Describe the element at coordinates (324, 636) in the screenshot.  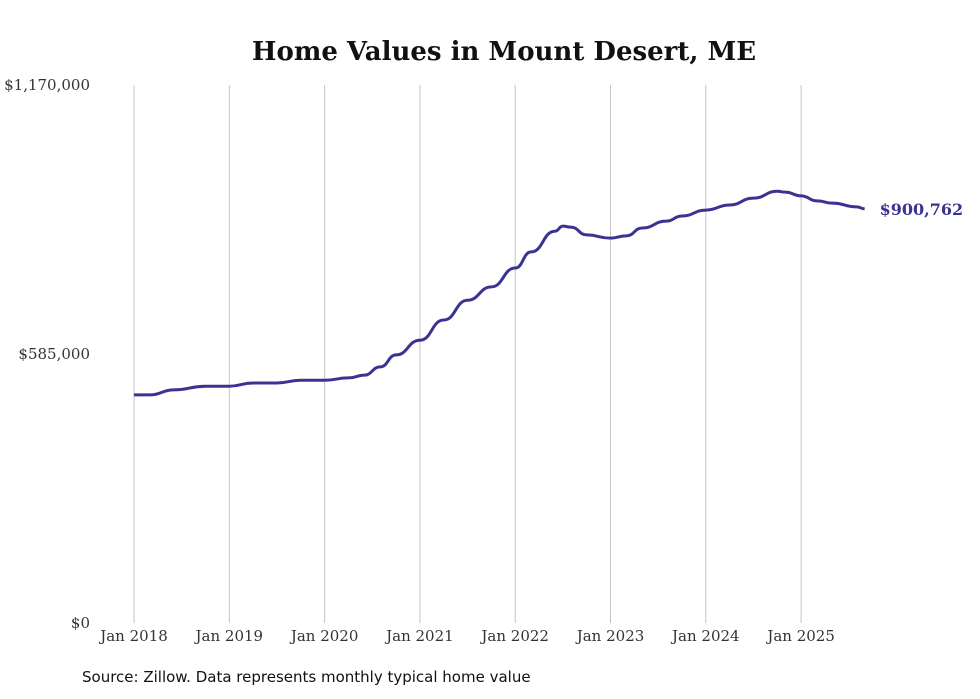
I see `x-tick-label: Jan 2020` at that location.